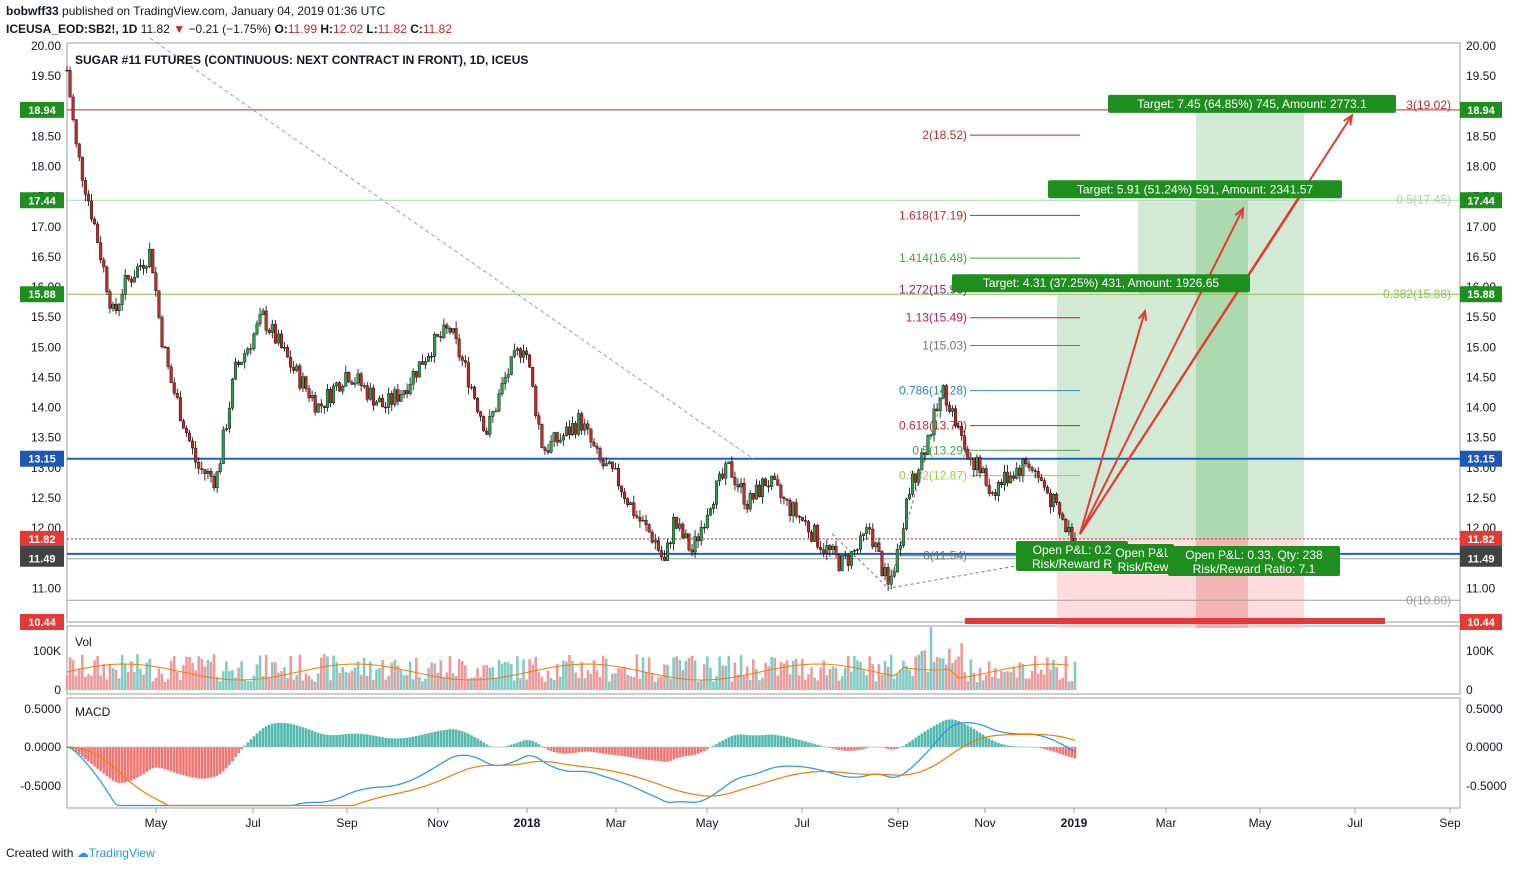  Describe the element at coordinates (527, 823) in the screenshot. I see `x-tick-label: 2018` at that location.